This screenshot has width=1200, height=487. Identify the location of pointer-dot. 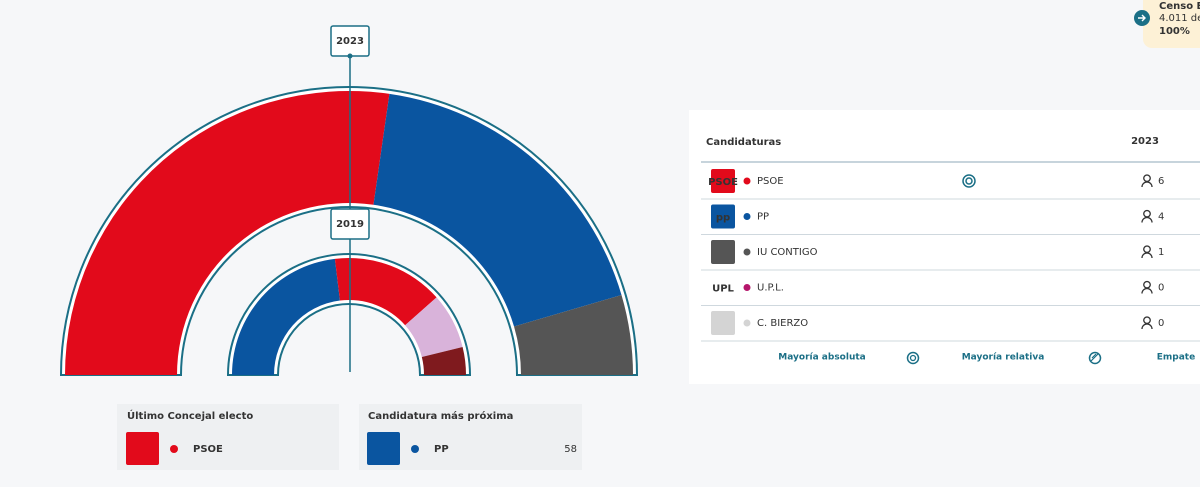
(350, 56).